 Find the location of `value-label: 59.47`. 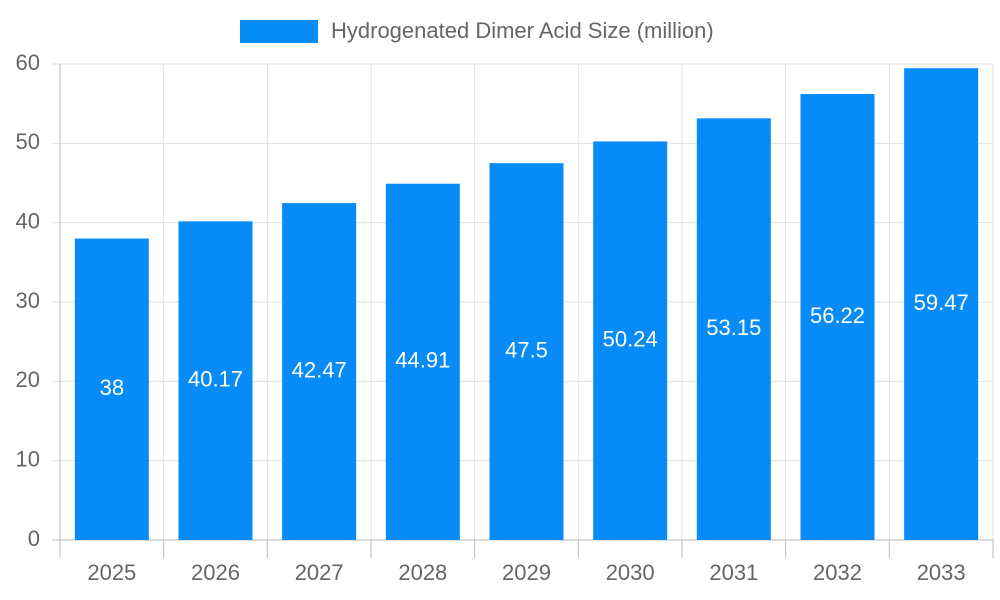

value-label: 59.47 is located at coordinates (941, 302).